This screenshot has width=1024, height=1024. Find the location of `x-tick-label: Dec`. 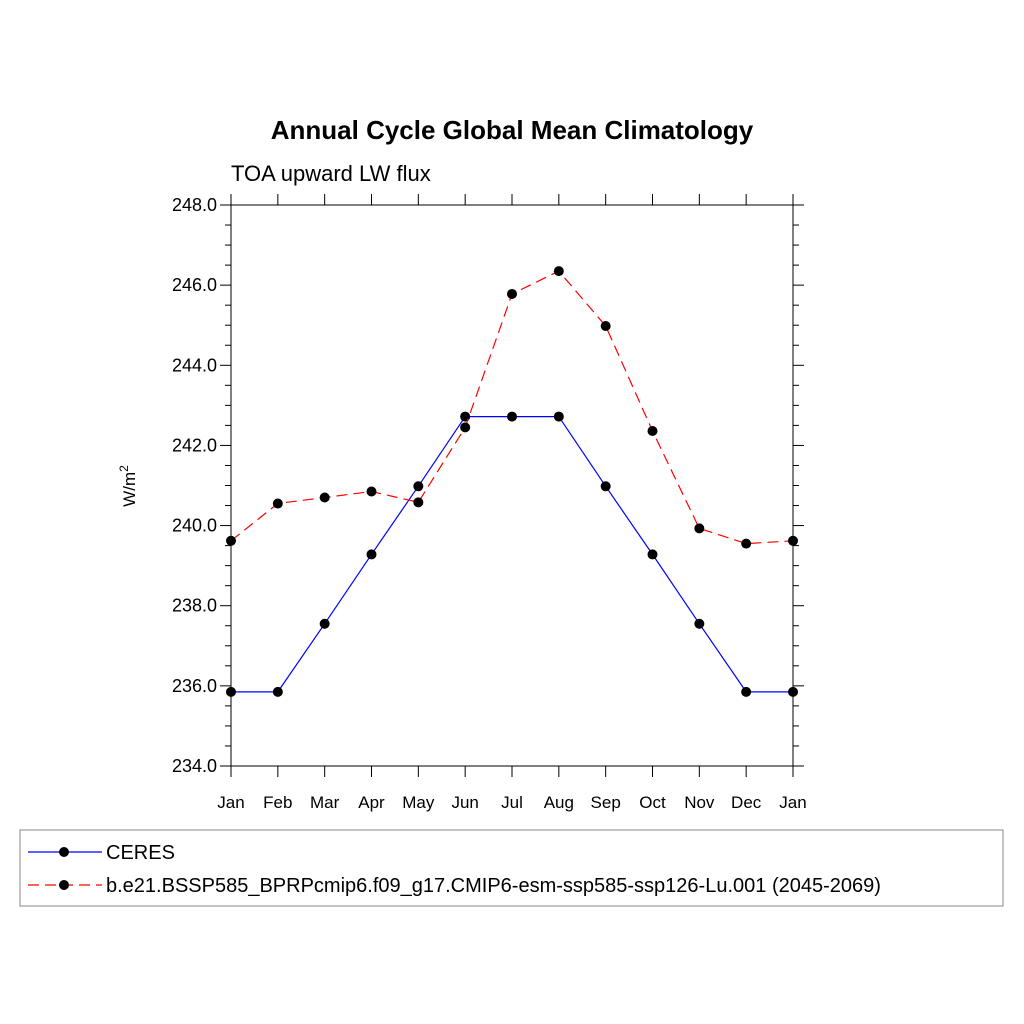

x-tick-label: Dec is located at coordinates (746, 802).